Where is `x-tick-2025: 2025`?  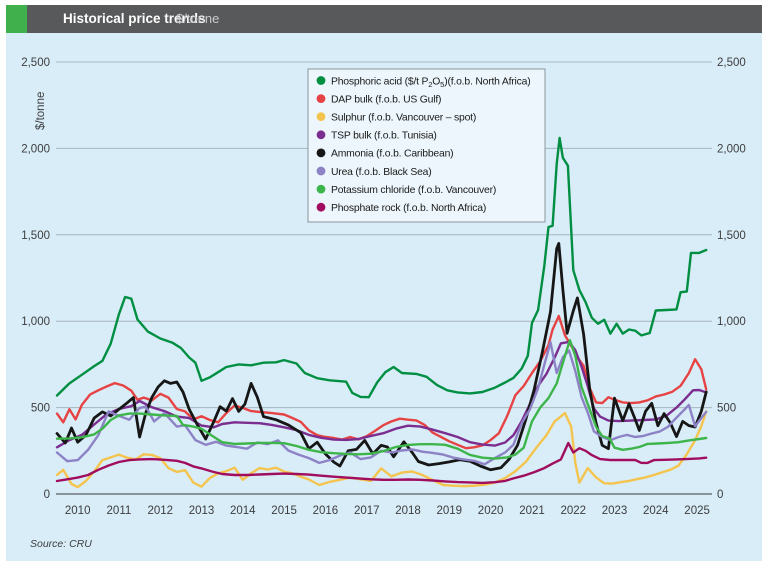
x-tick-2025: 2025 is located at coordinates (697, 511).